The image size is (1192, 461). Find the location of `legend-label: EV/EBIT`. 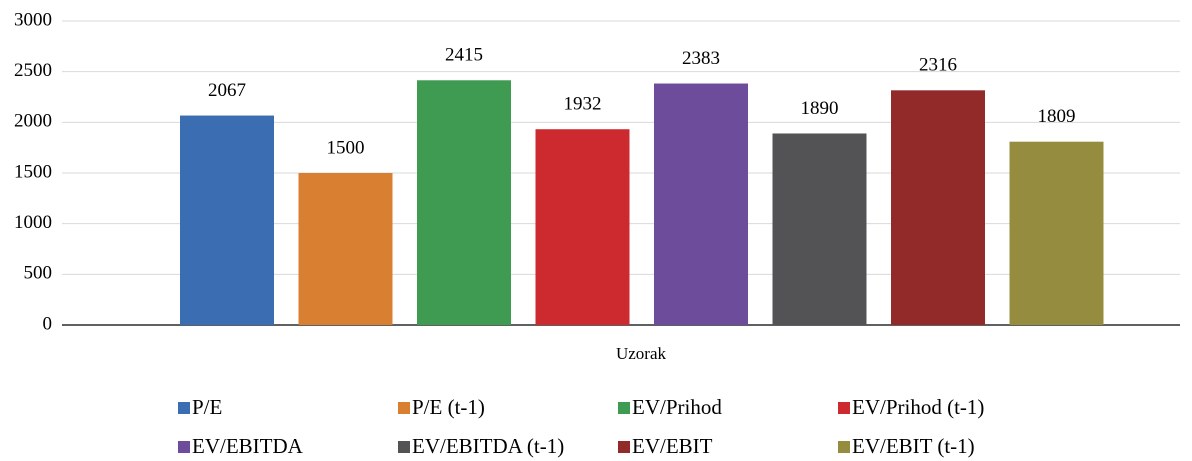

legend-label: EV/EBIT is located at coordinates (672, 446).